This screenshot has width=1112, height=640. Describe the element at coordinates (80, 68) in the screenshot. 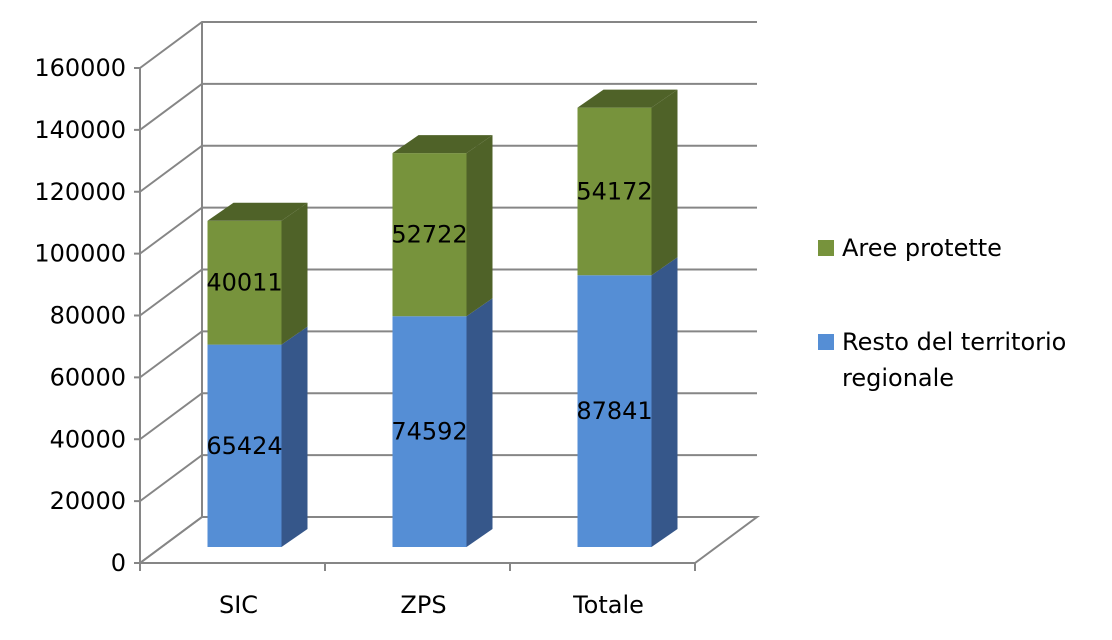

I see `y-tick-label: 160000` at that location.